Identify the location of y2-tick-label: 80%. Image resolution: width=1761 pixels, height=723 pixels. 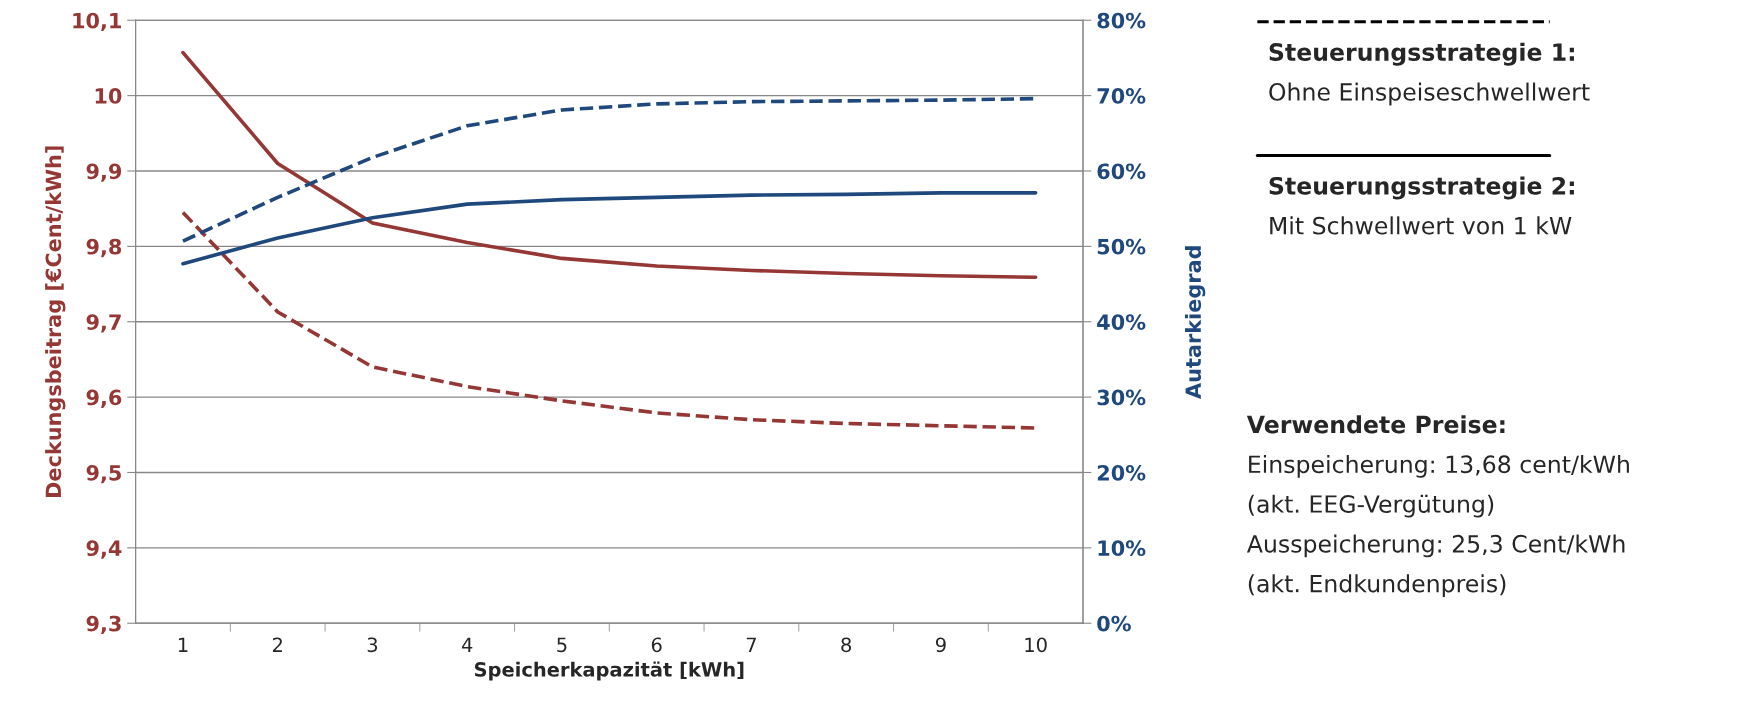
(1121, 20).